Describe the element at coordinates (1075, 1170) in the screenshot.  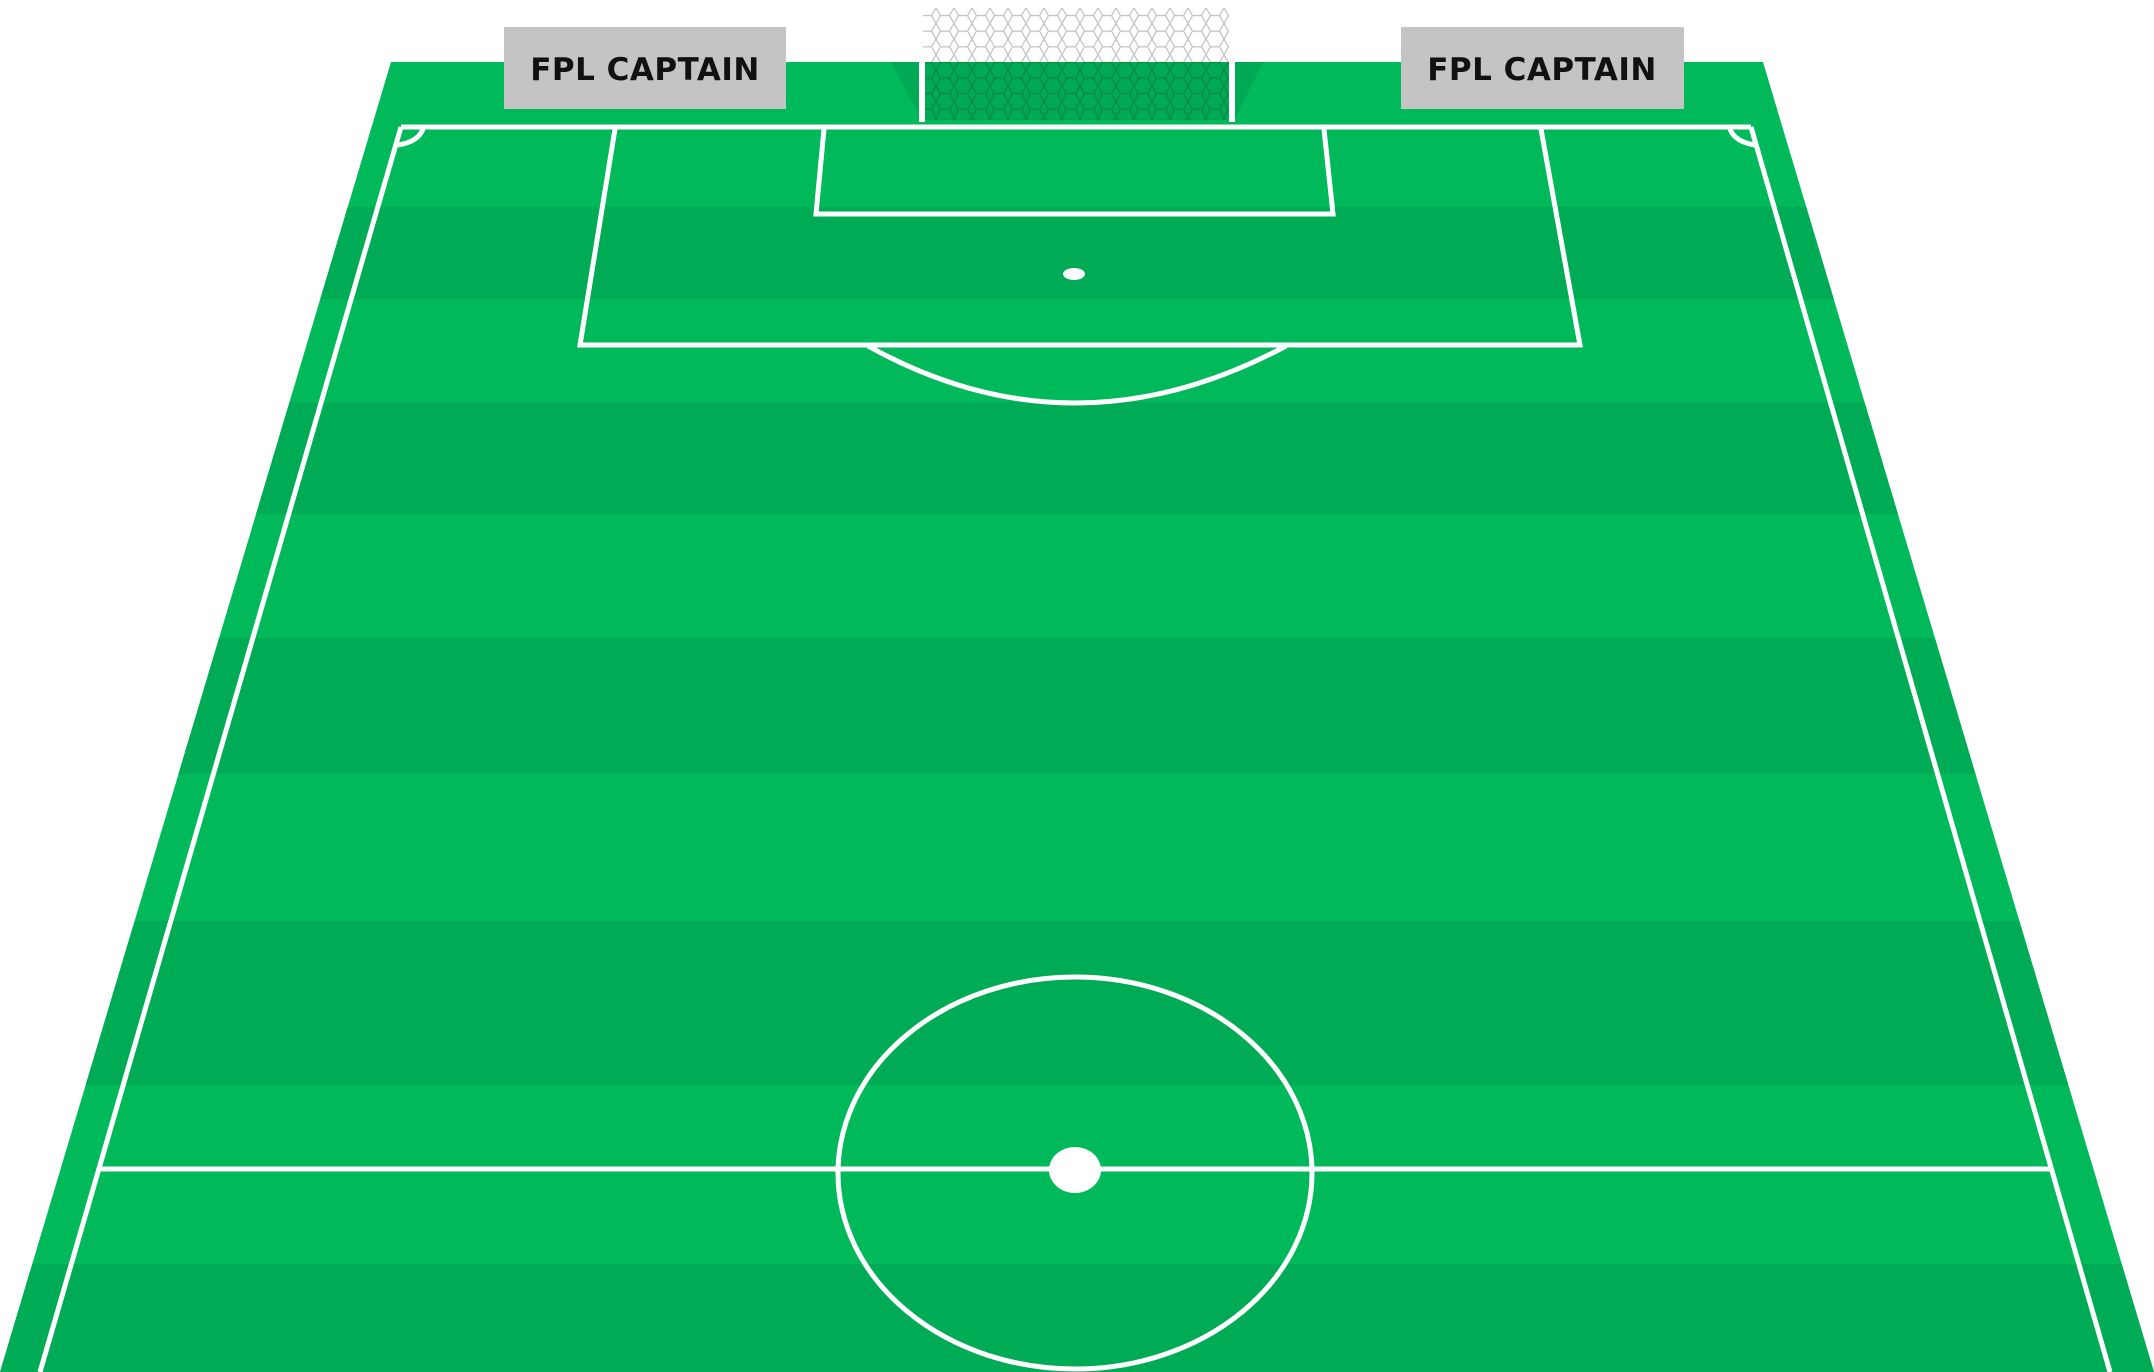
I see `centre-spot` at that location.